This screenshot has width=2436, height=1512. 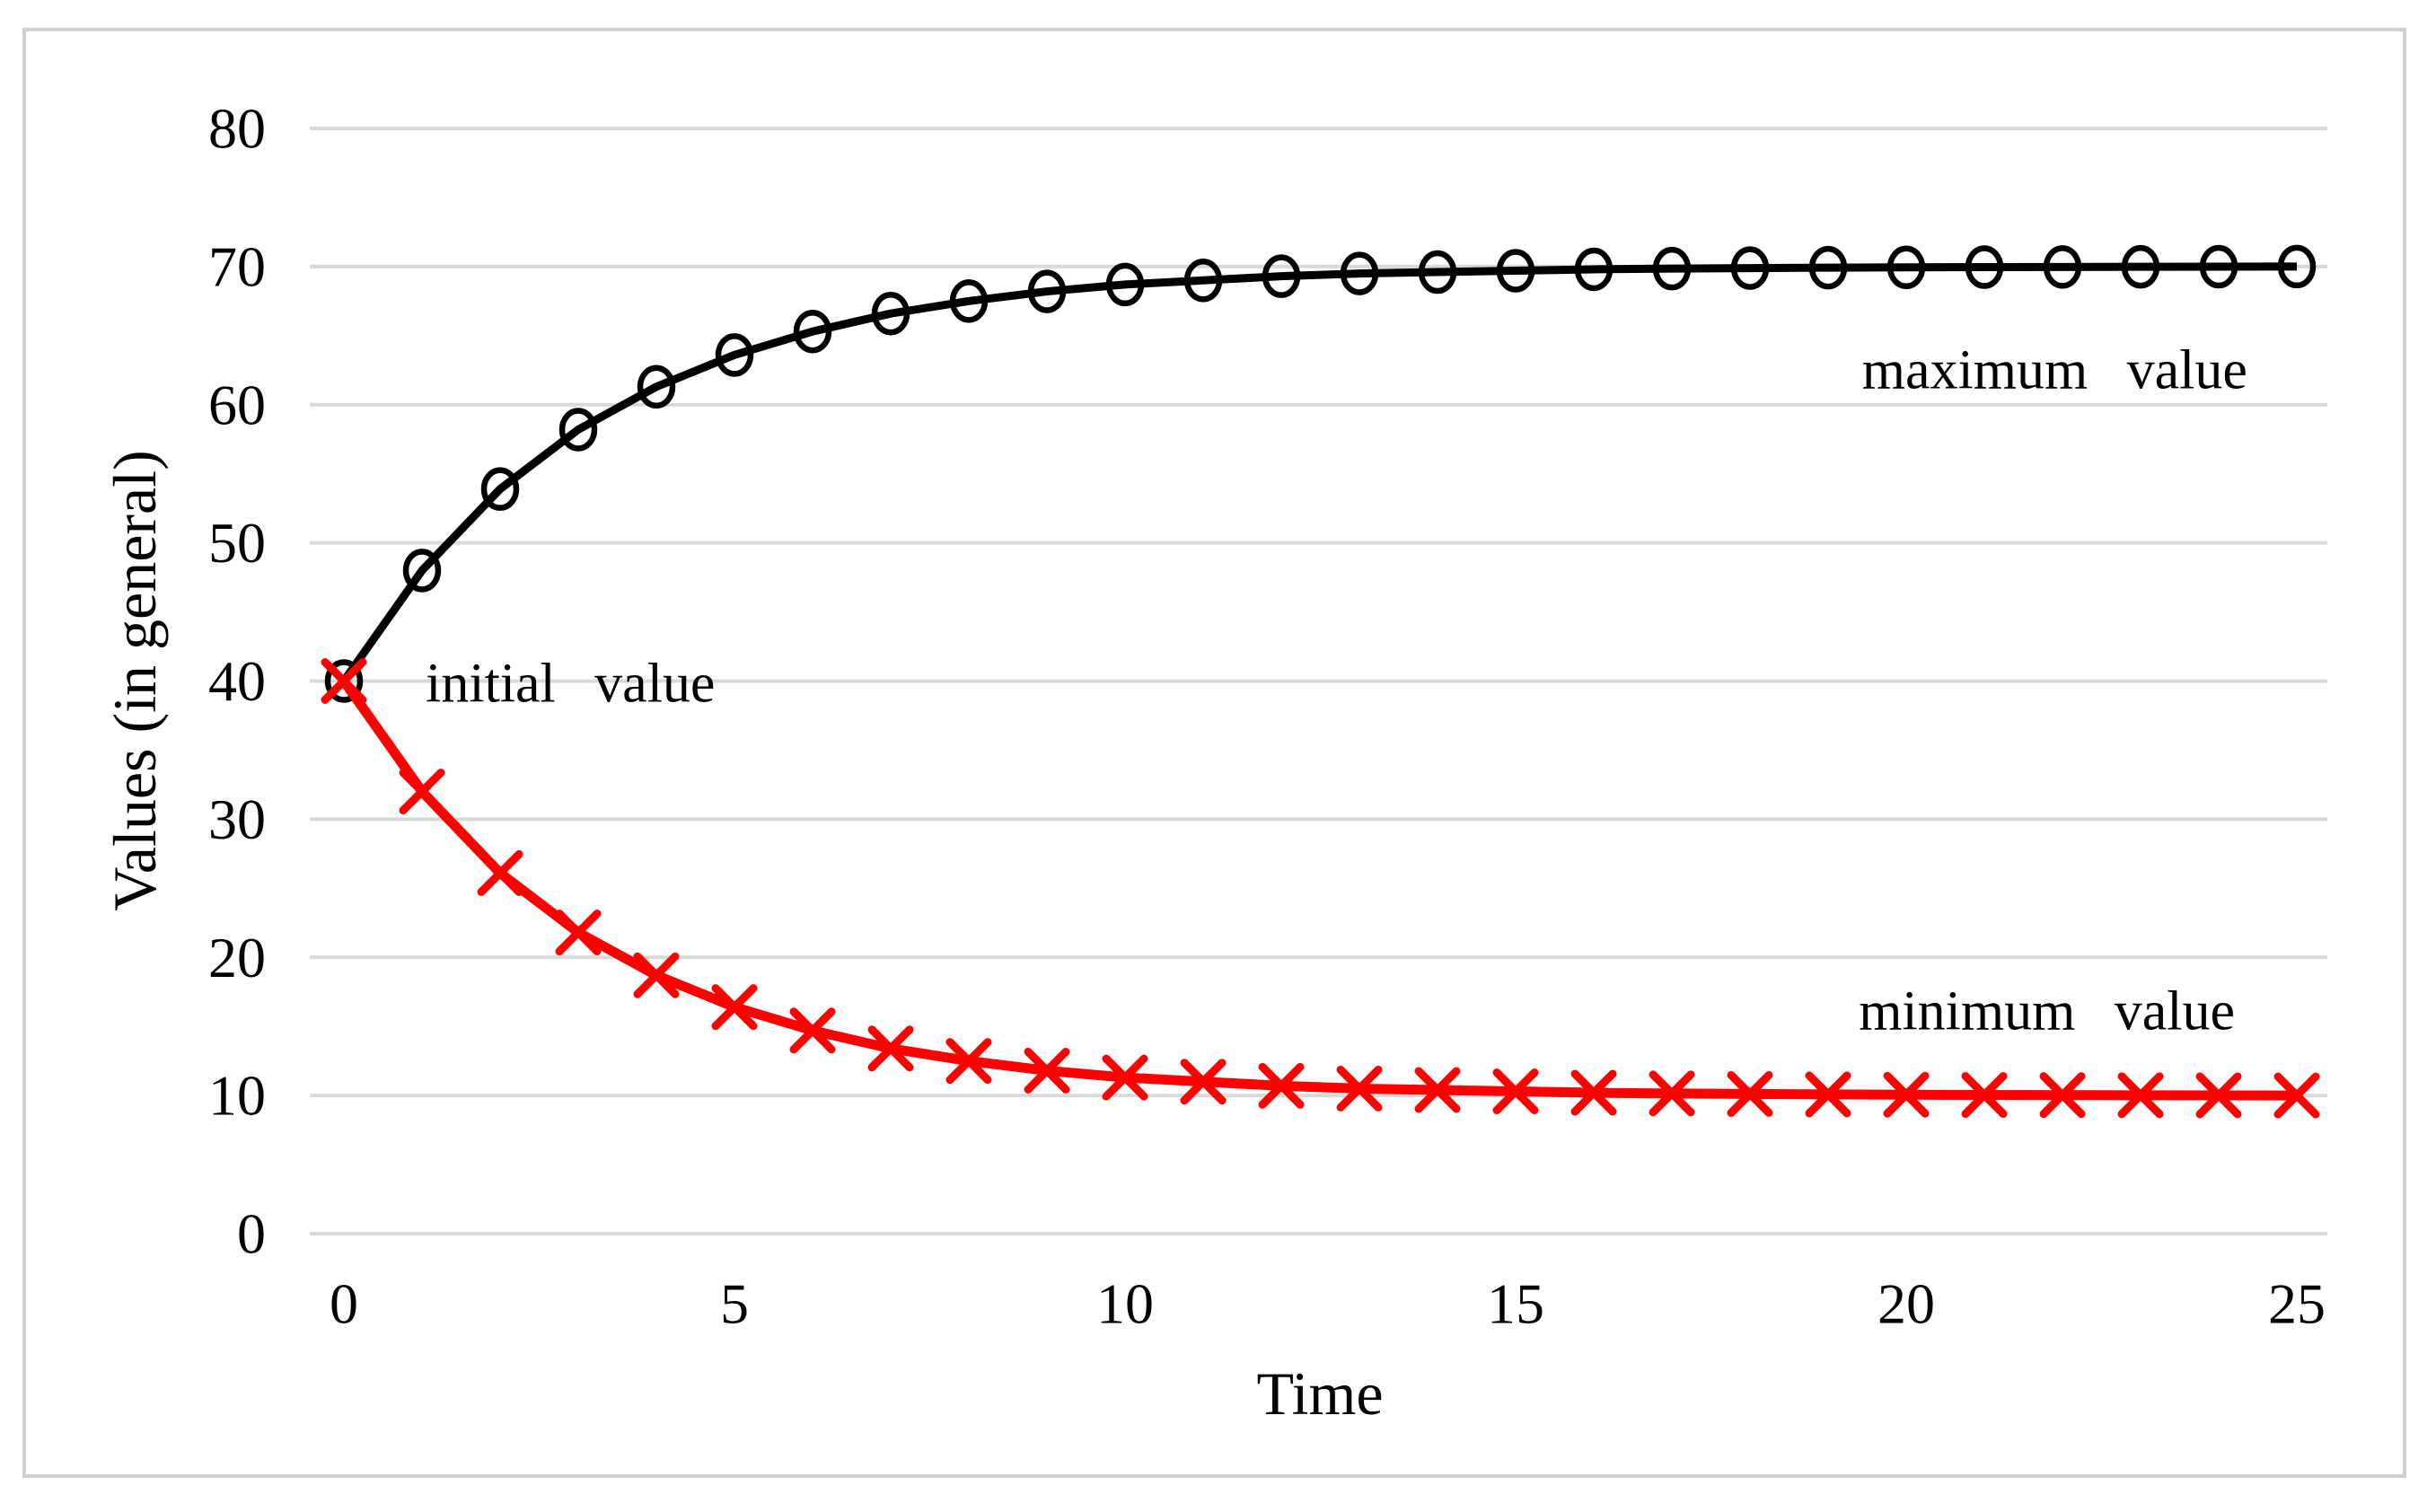 What do you see at coordinates (237, 957) in the screenshot?
I see `y-tick-label: 20` at bounding box center [237, 957].